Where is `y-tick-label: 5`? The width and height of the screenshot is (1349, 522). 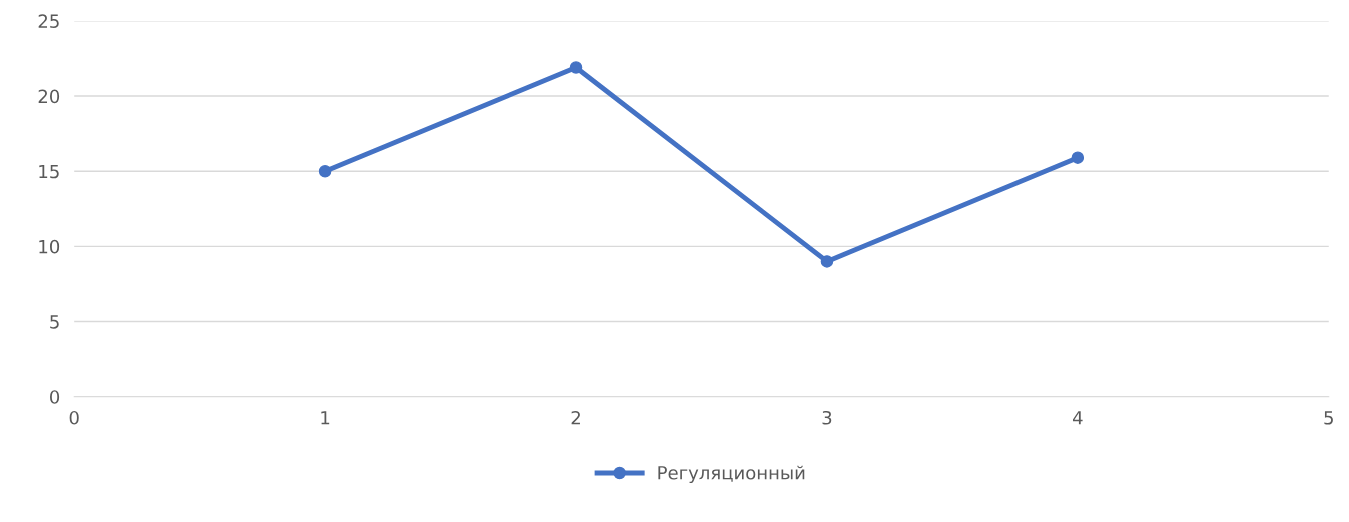
y-tick-label: 5 is located at coordinates (54, 322).